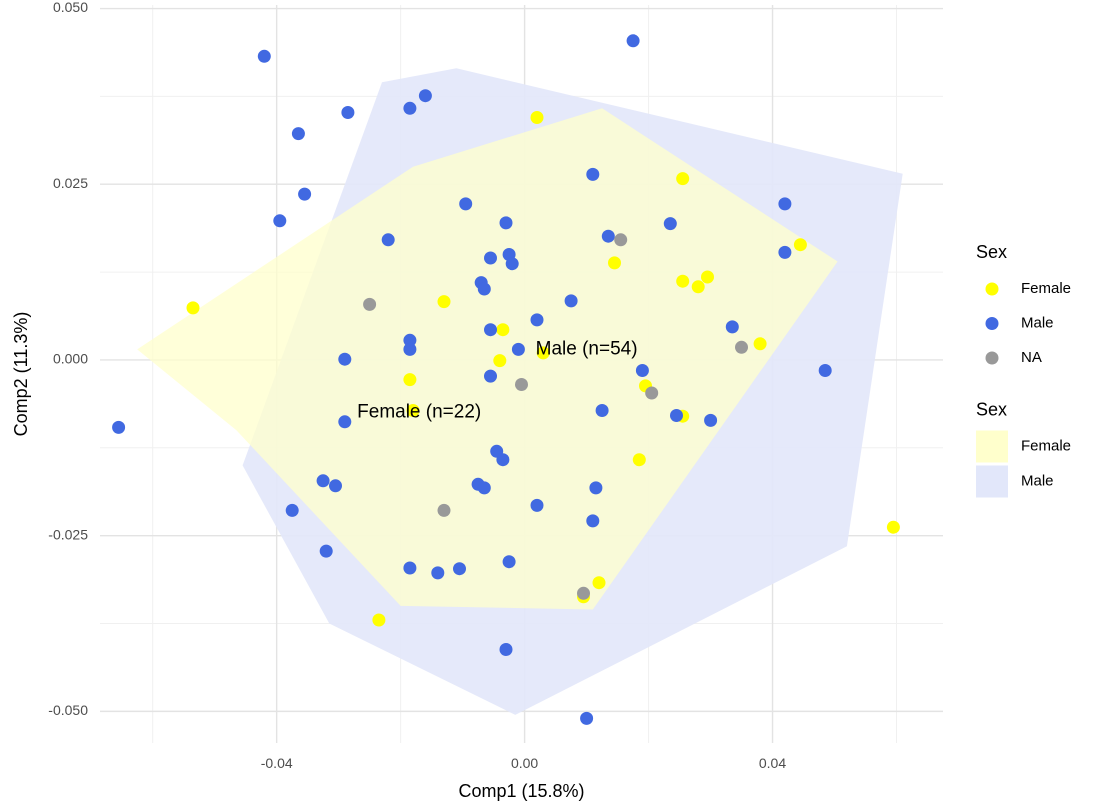 Image resolution: width=1102 pixels, height=811 pixels. I want to click on x-axis-title: Comp1 (15.8%), so click(521, 791).